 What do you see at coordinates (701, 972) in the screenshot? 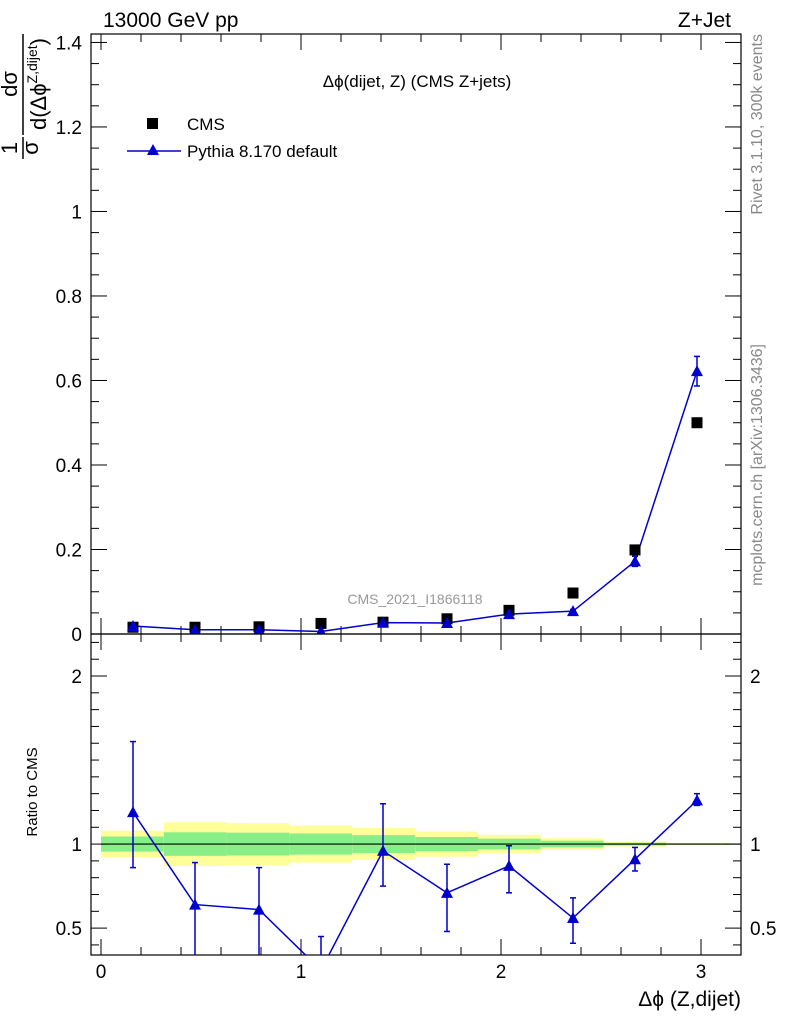
I see `x-tick-label: 3` at bounding box center [701, 972].